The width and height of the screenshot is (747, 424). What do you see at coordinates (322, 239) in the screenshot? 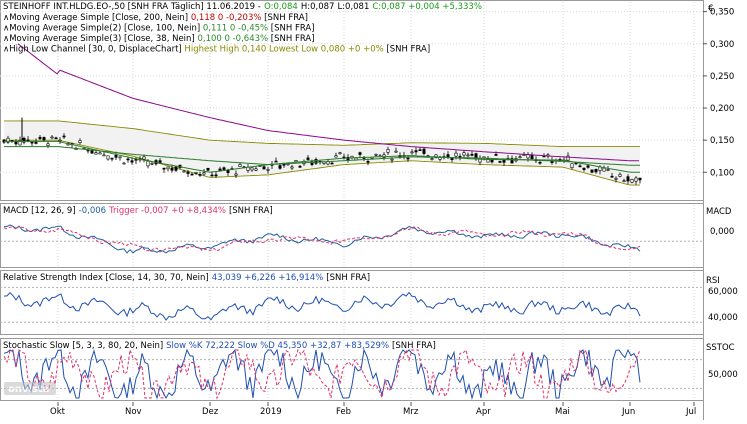
I see `macd-signal-line` at bounding box center [322, 239].